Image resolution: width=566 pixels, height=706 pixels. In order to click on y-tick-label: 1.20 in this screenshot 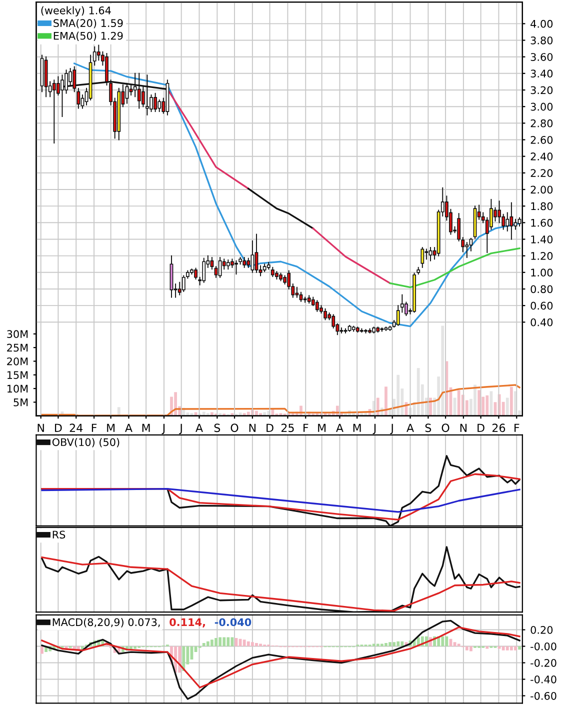, I will do `click(542, 256)`.